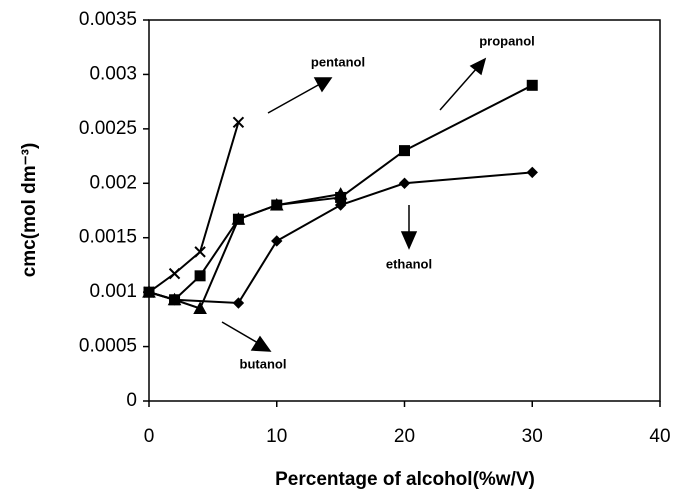 The width and height of the screenshot is (679, 493). I want to click on y-tick-label: 0, so click(131, 400).